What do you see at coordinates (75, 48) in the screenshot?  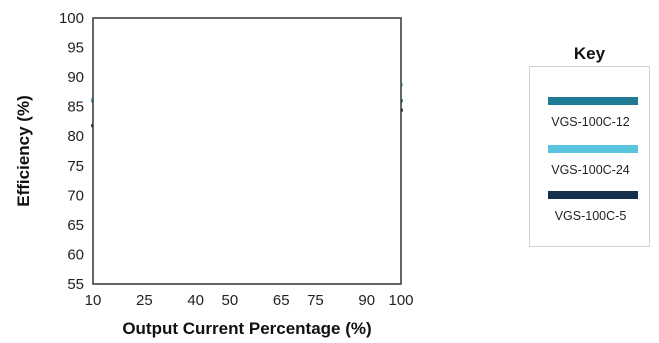 I see `y-tick-label: 95` at bounding box center [75, 48].